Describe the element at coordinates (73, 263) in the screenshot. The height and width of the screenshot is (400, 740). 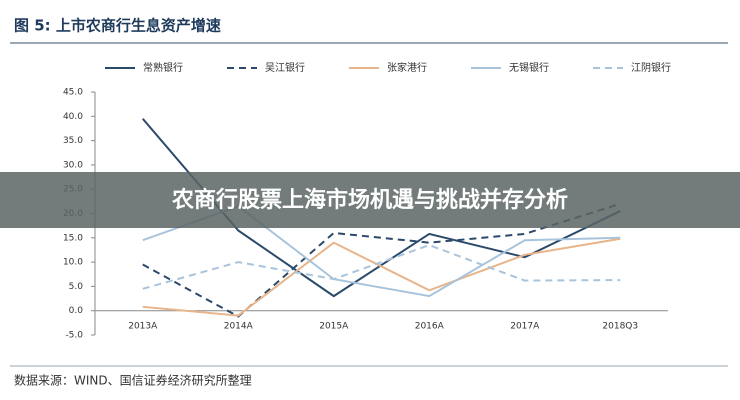
I see `y-tick-label: 10.0` at that location.